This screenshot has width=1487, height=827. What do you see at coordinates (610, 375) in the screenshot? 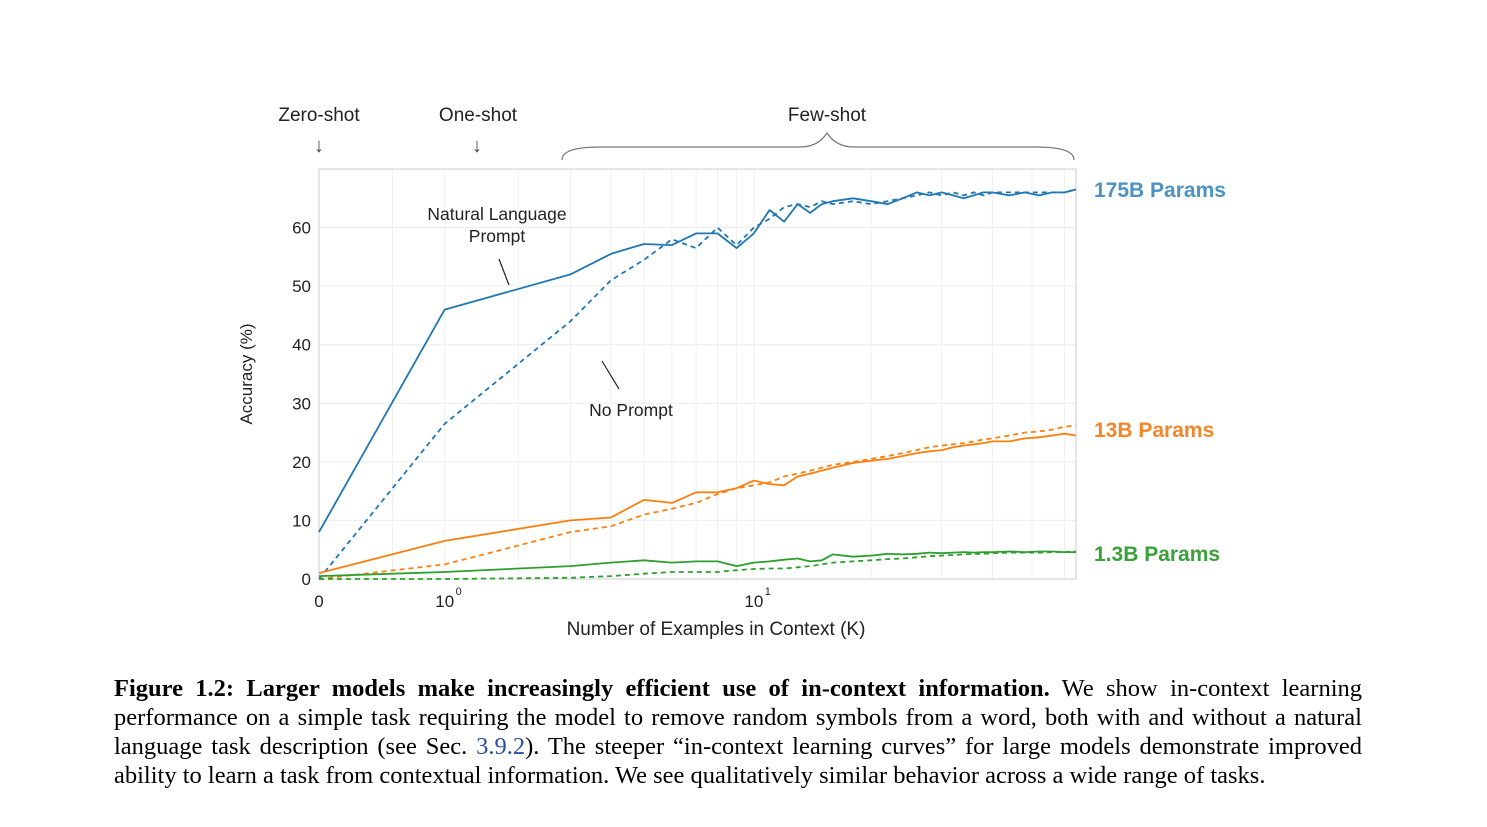
I see `no-prompt-pointer` at bounding box center [610, 375].